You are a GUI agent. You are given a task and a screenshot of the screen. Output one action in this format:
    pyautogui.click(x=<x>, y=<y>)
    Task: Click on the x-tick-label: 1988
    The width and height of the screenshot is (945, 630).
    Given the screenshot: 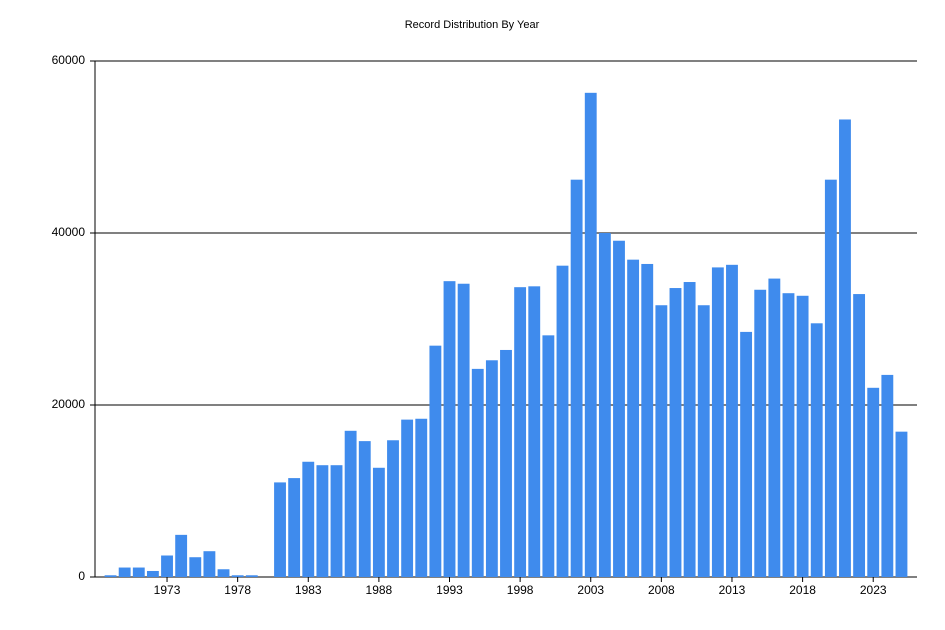 What is the action you would take?
    pyautogui.click(x=379, y=590)
    